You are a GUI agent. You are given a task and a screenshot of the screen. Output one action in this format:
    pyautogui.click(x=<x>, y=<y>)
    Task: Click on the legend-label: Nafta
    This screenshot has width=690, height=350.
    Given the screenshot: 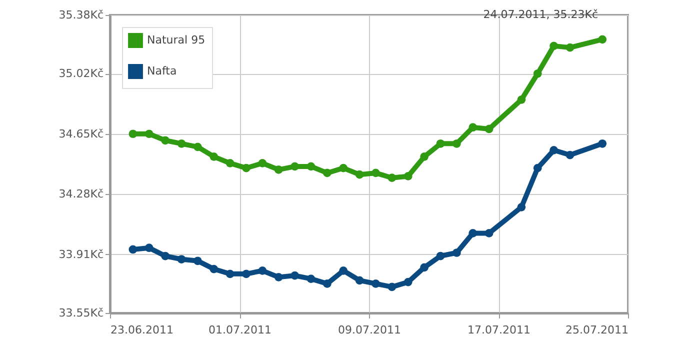 What is the action you would take?
    pyautogui.click(x=162, y=71)
    